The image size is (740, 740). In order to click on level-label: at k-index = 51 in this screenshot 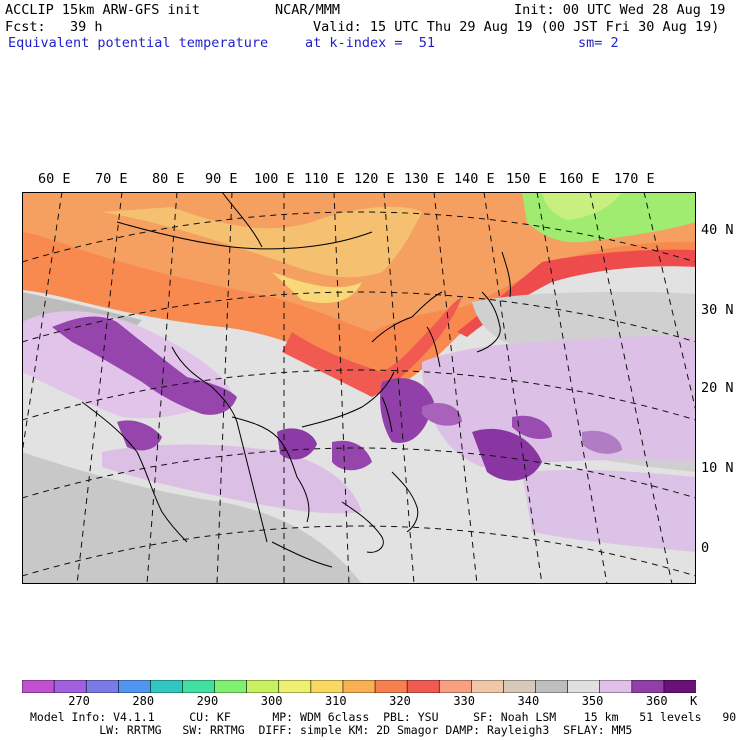, I will do `click(370, 43)`.